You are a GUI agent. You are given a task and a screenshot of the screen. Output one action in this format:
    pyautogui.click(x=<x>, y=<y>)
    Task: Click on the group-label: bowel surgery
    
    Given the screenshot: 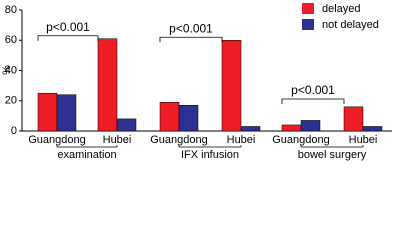 What is the action you would take?
    pyautogui.click(x=332, y=155)
    